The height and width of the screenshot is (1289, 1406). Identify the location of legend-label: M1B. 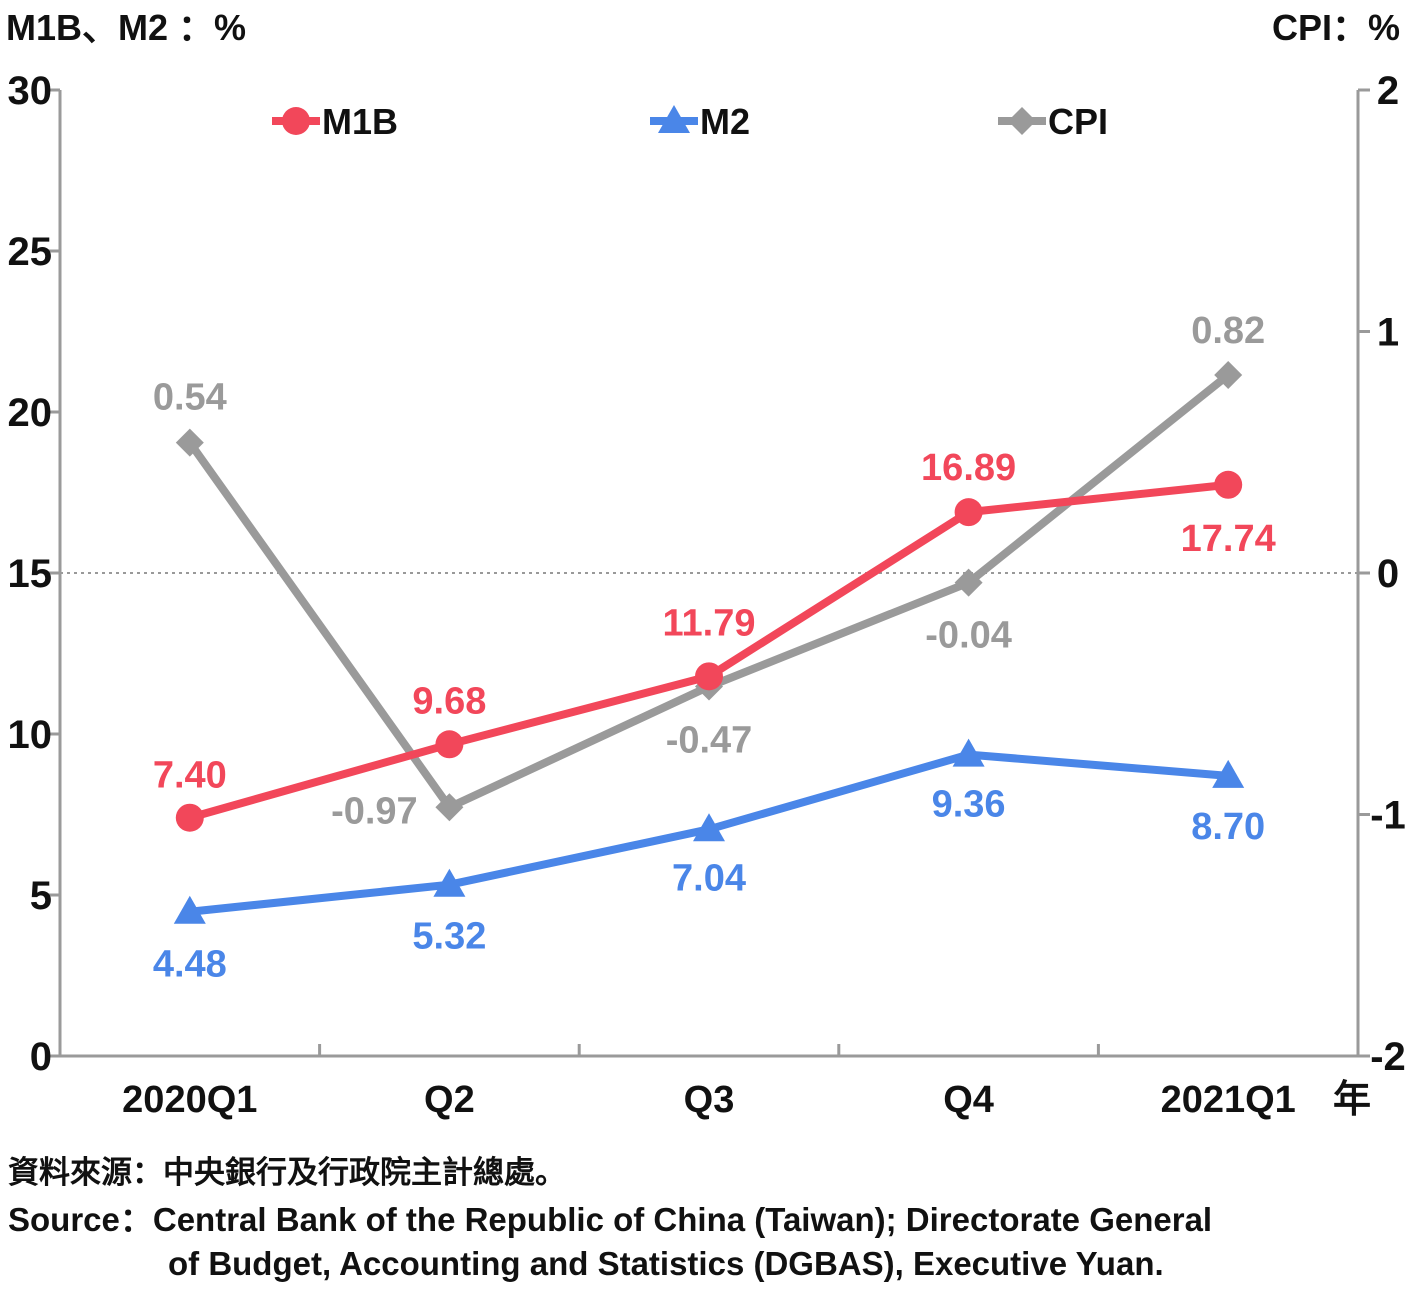
(360, 121).